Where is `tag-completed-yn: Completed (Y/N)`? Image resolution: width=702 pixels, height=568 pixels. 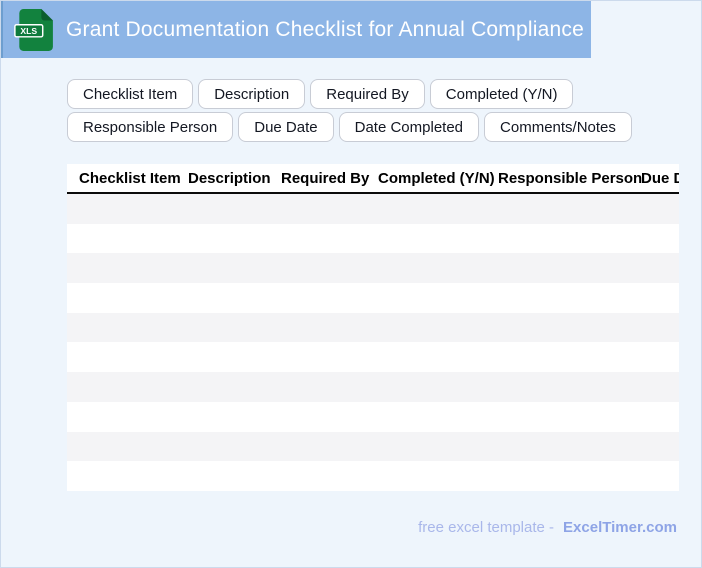 tag-completed-yn: Completed (Y/N) is located at coordinates (501, 94).